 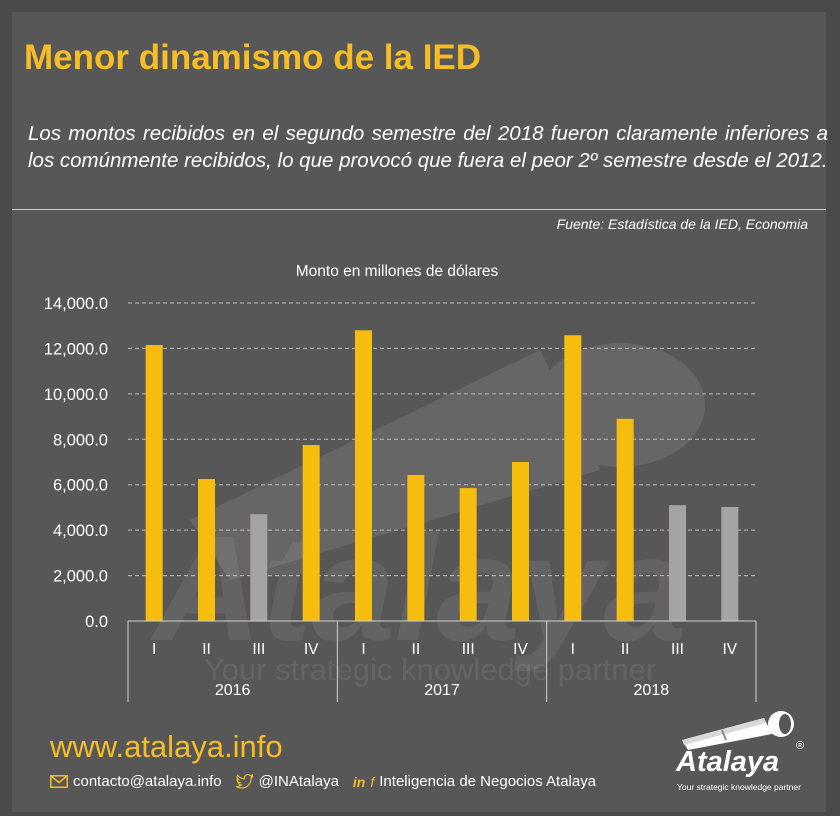 What do you see at coordinates (728, 762) in the screenshot?
I see `logo-name: Atalaya` at bounding box center [728, 762].